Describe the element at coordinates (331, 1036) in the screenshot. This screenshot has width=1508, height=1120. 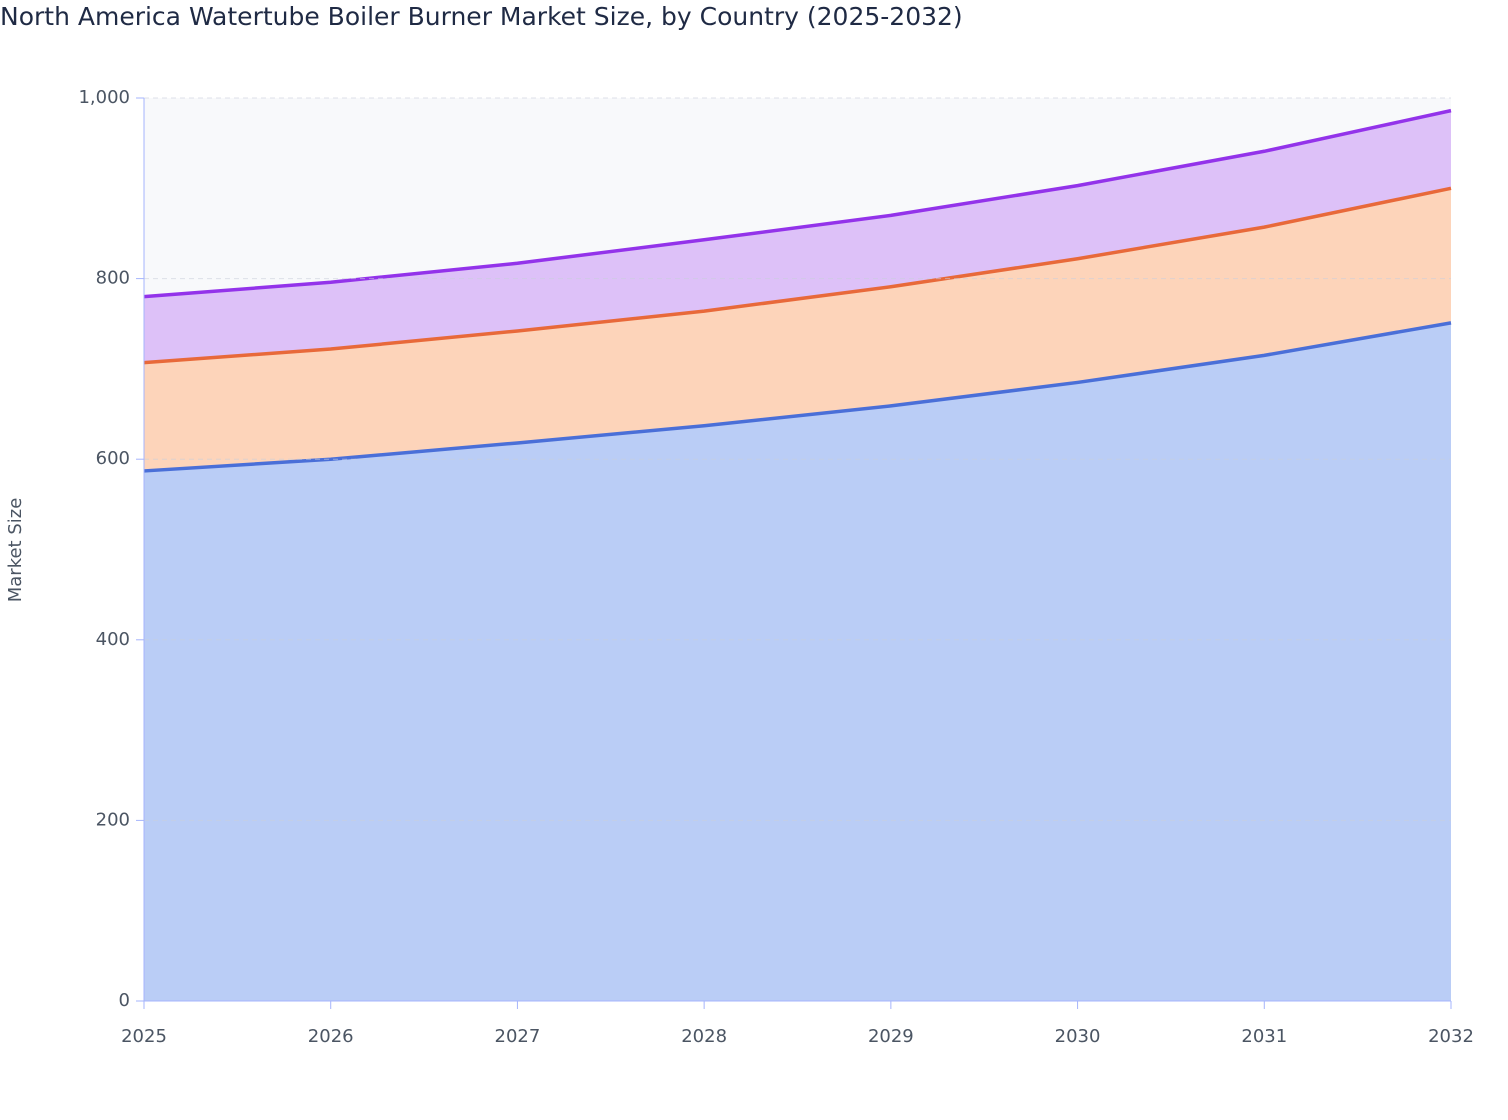
I see `x-tick-label: 2026` at that location.